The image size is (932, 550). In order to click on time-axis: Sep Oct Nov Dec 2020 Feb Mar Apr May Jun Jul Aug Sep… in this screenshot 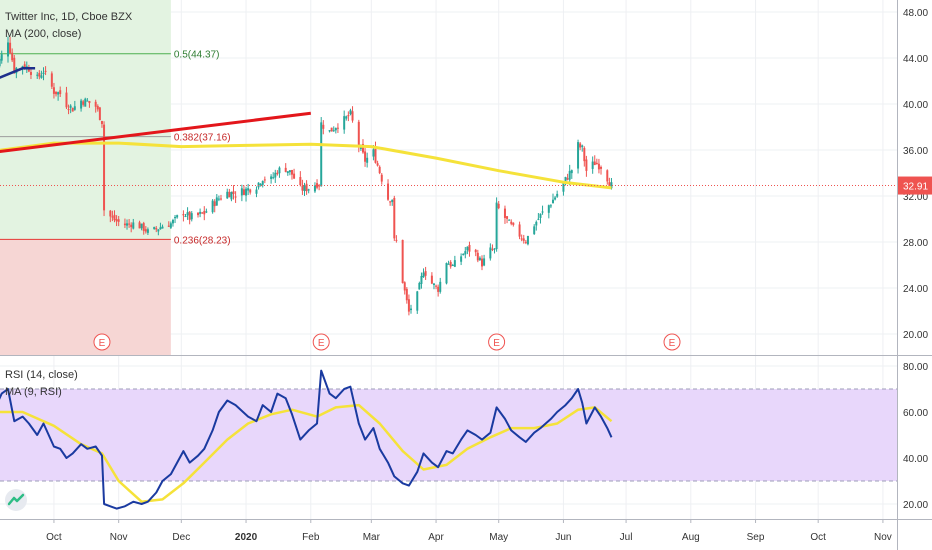, I will do `click(446, 531)`.